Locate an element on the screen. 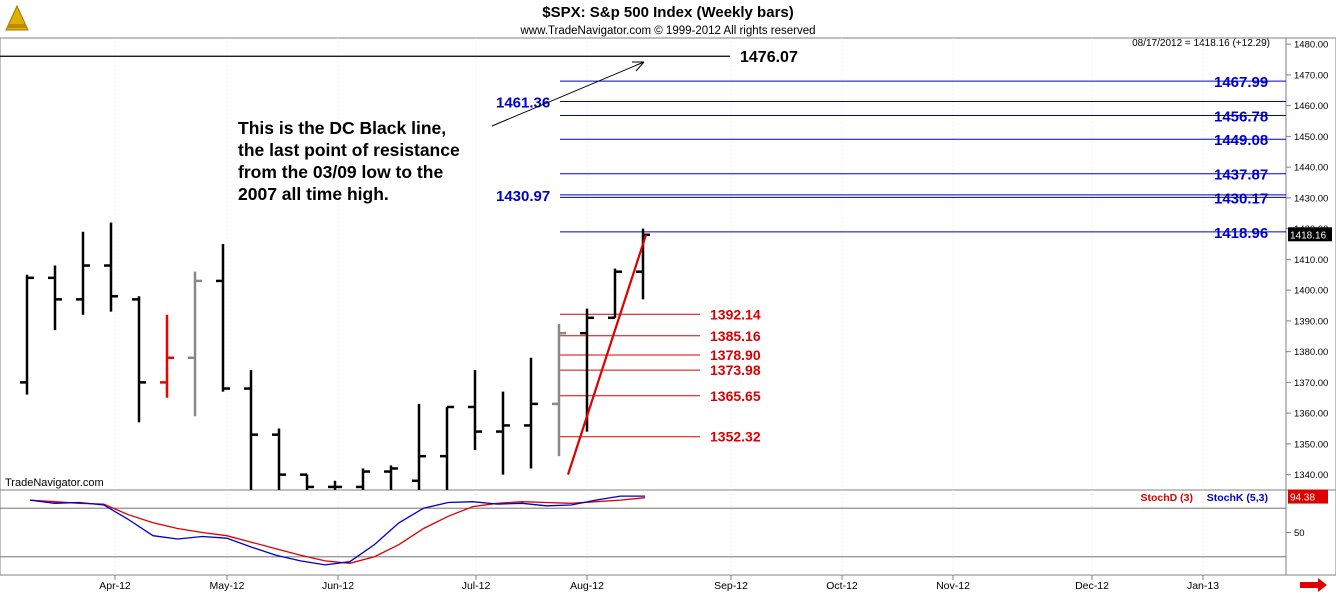 Image resolution: width=1336 pixels, height=599 pixels. price-tick-label: 1390.00 is located at coordinates (1311, 321).